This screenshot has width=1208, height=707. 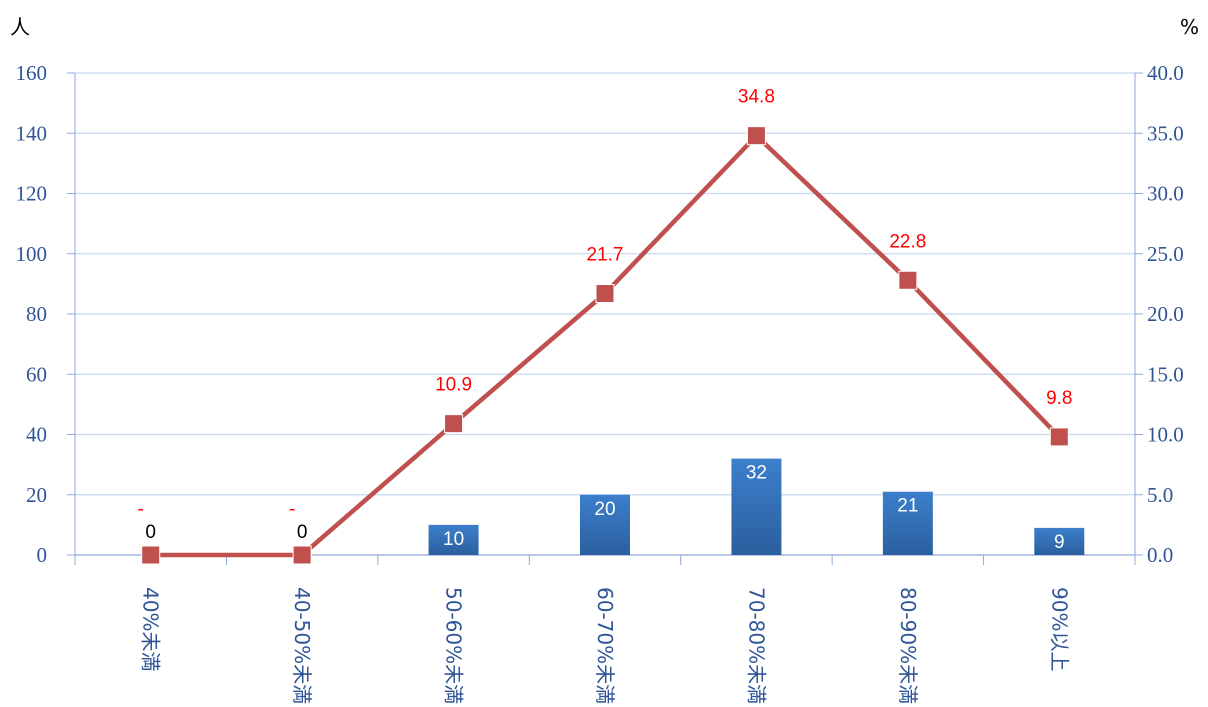 What do you see at coordinates (1189, 27) in the screenshot?
I see `right-axis-unit: %` at bounding box center [1189, 27].